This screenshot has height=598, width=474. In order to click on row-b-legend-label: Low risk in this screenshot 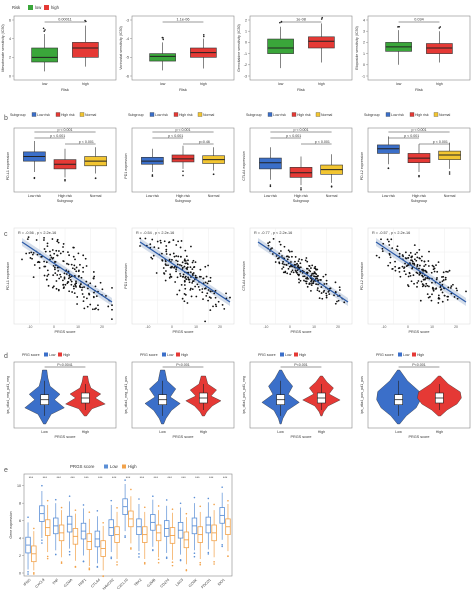, I will do `click(43, 115)`.